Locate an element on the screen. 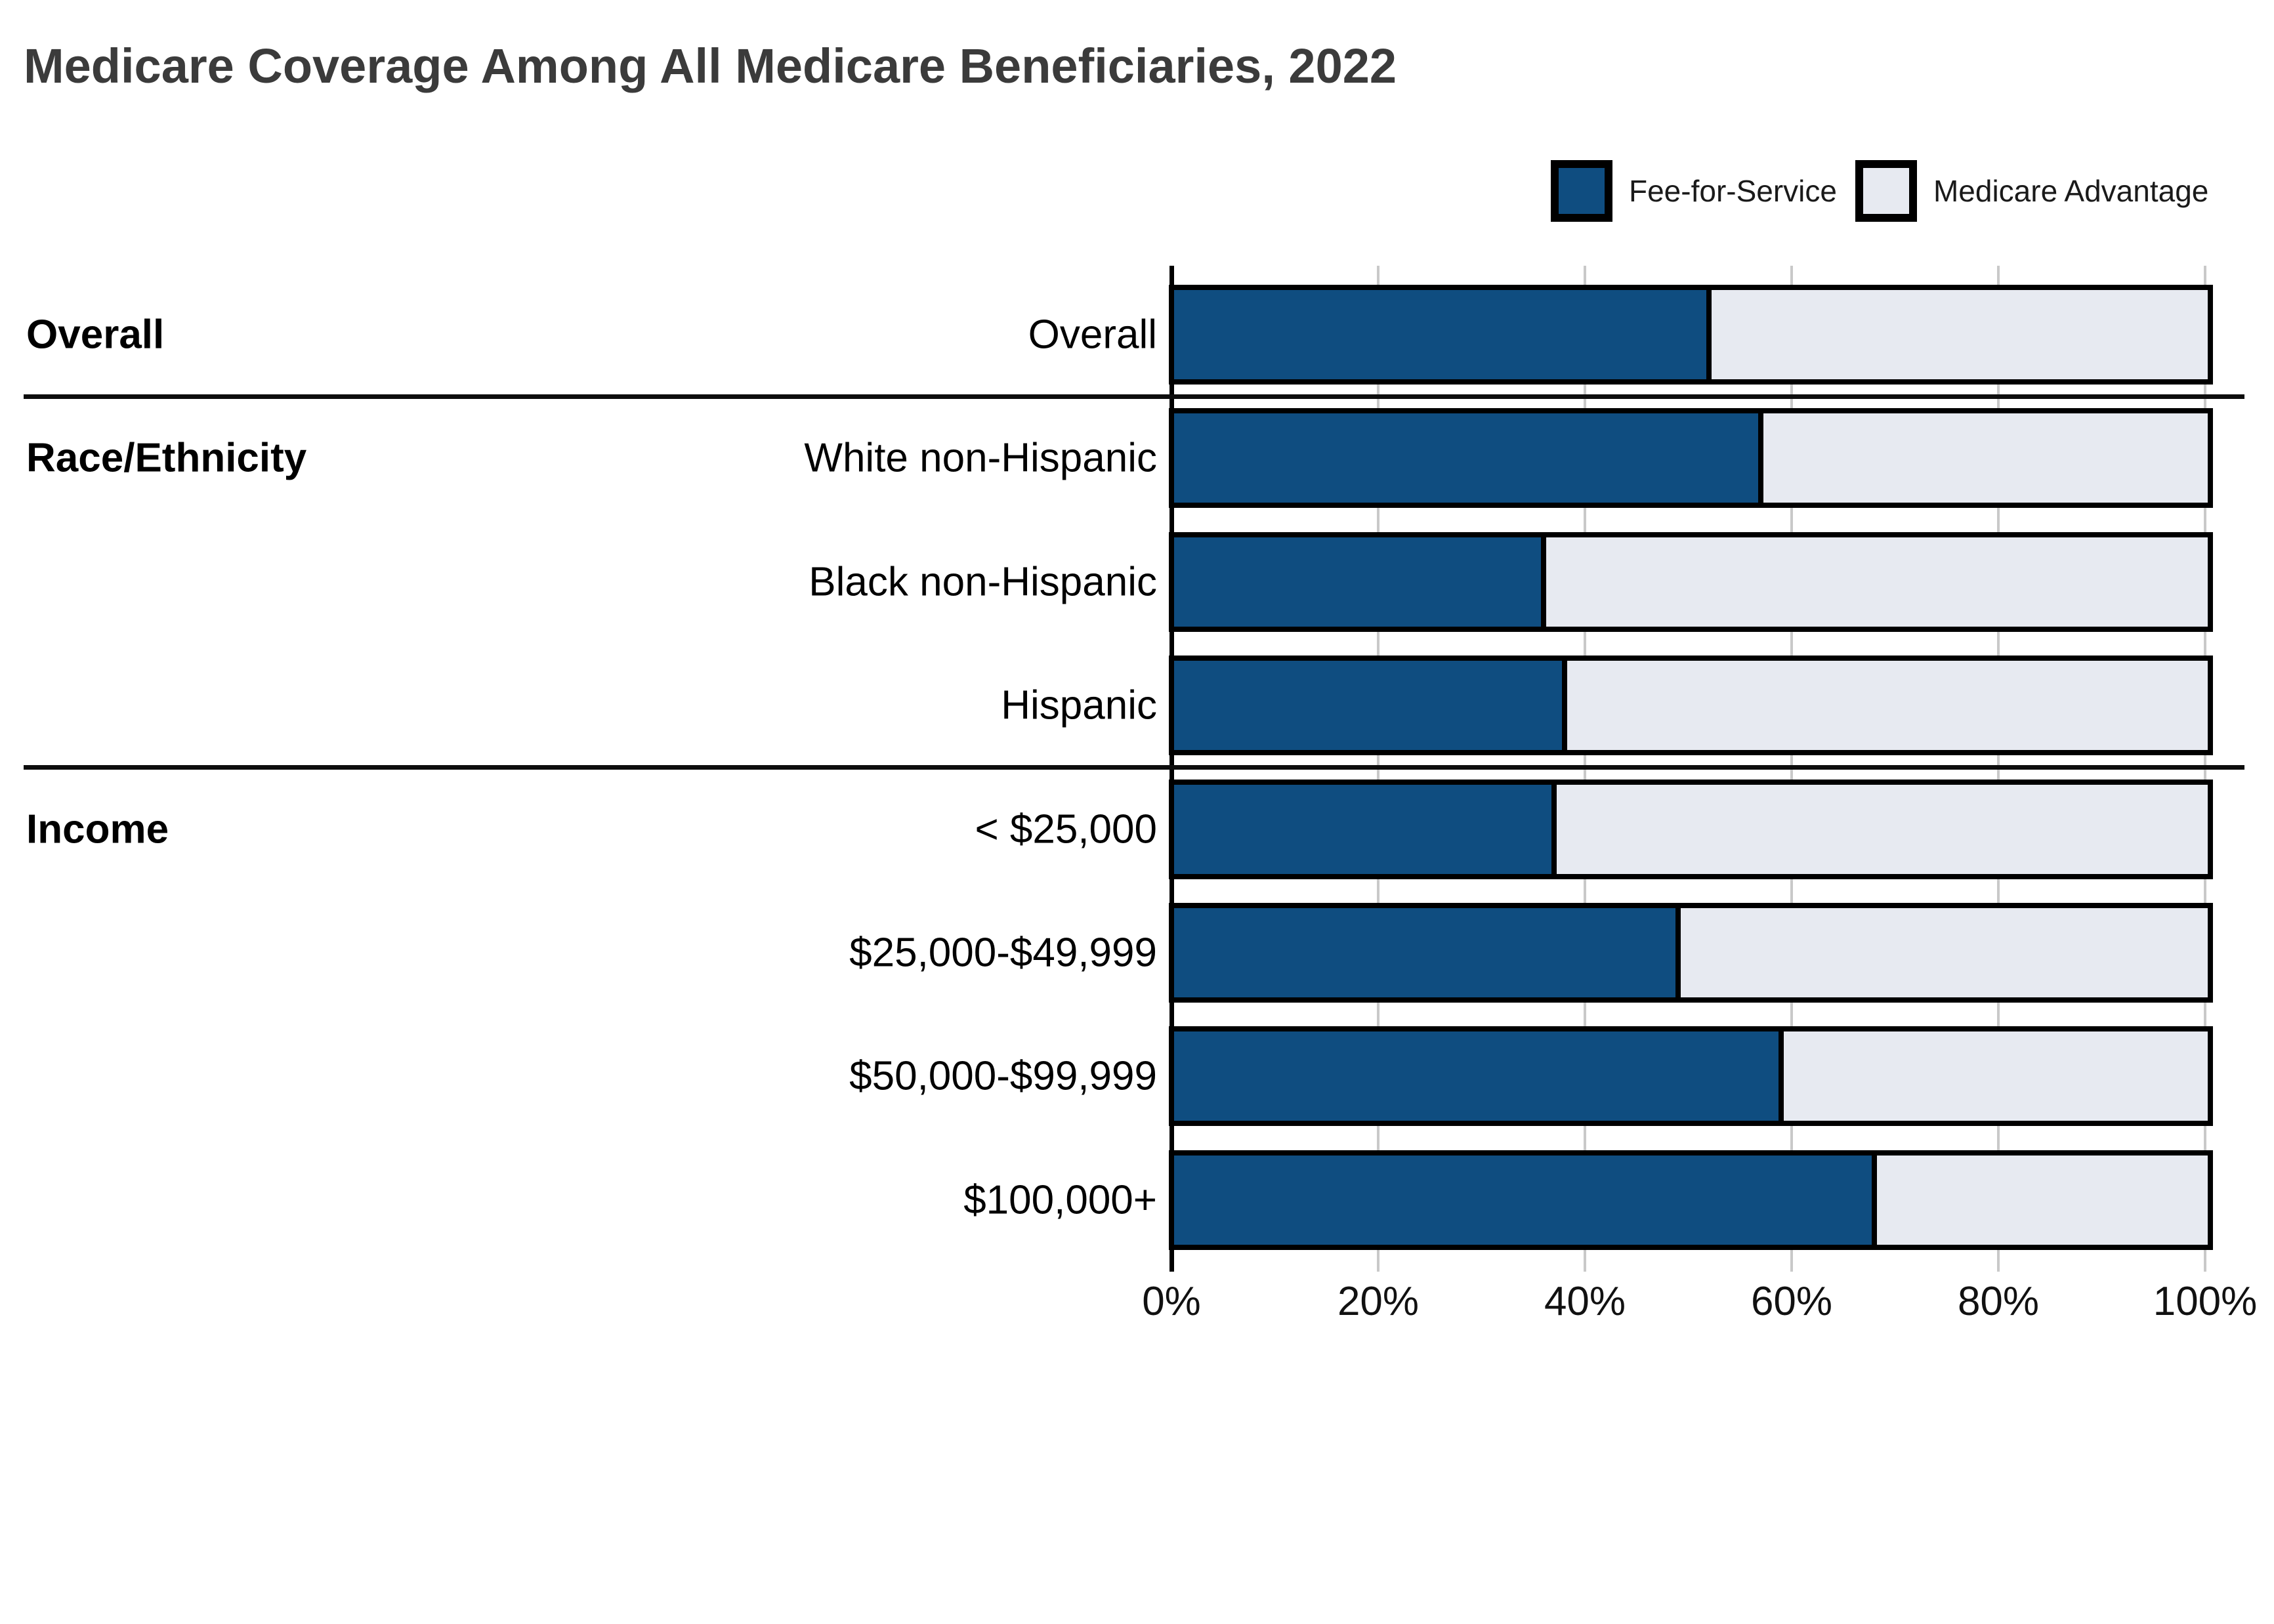 This screenshot has height=1624, width=2274. row-label: Black non-Hispanic is located at coordinates (983, 582).